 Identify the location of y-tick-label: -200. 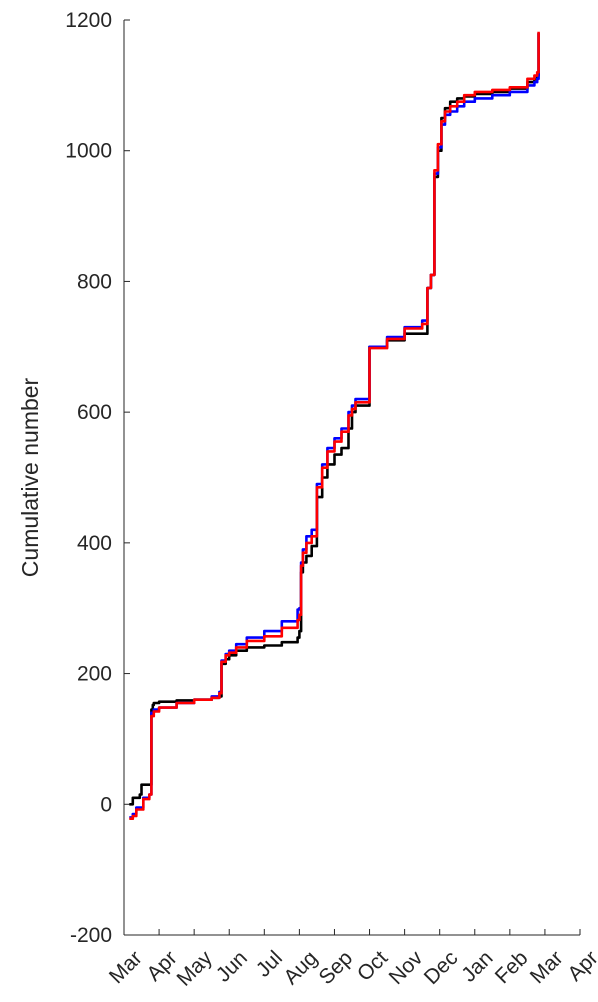
(91, 935).